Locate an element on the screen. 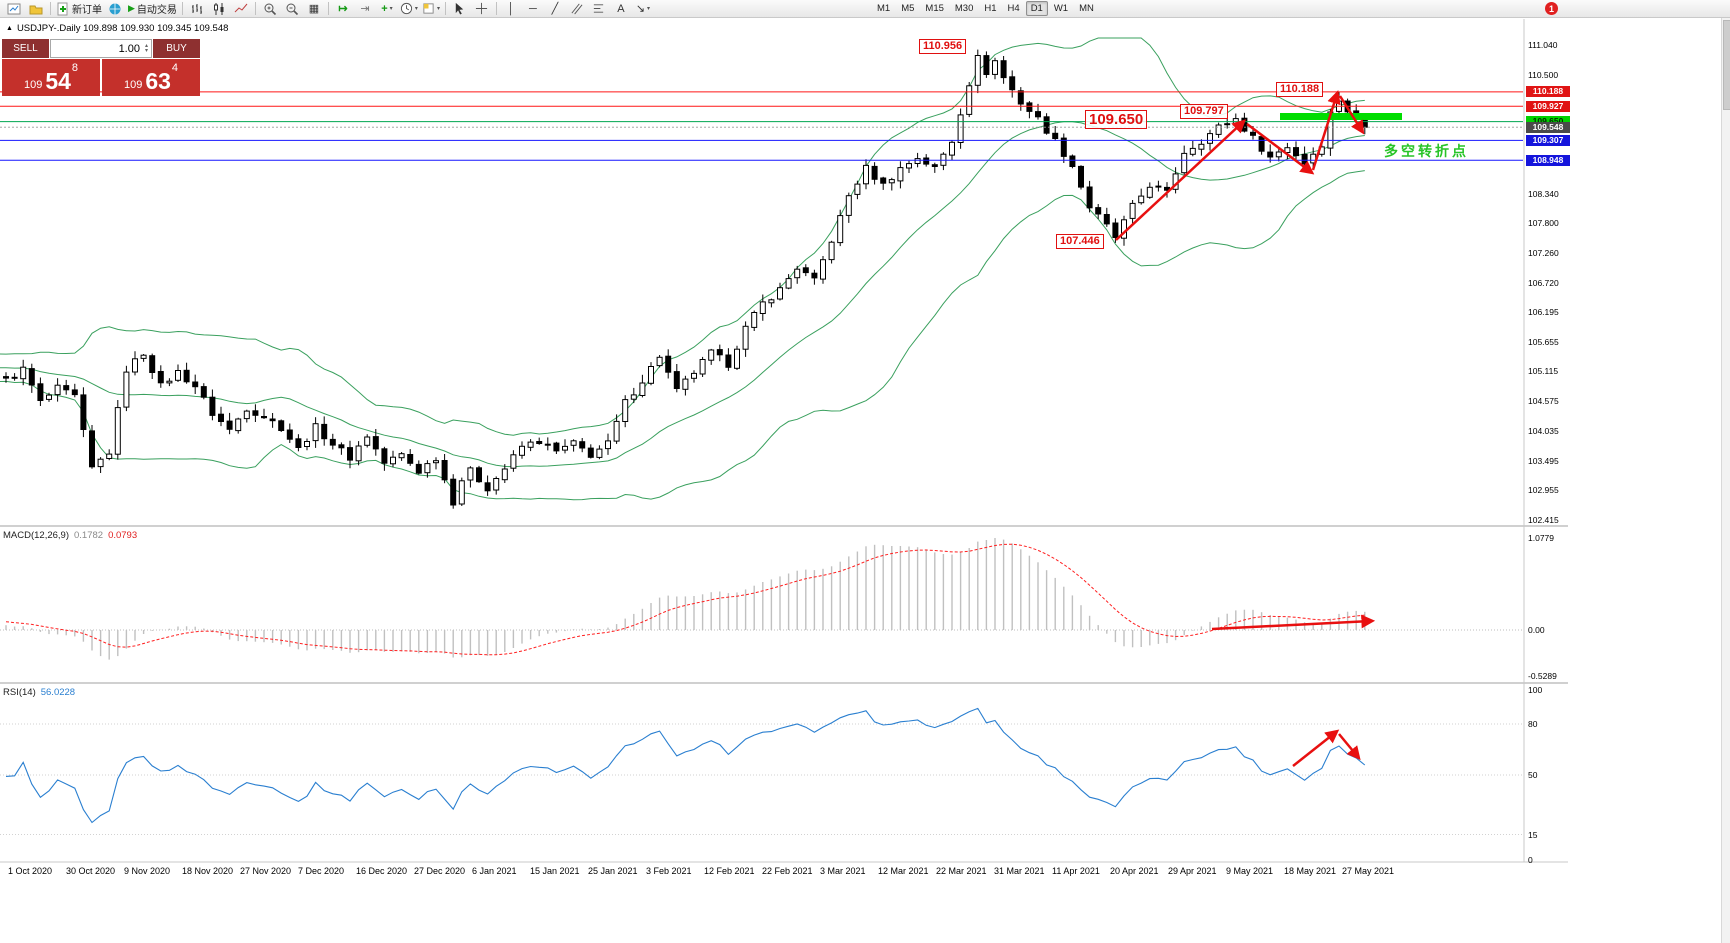 The image size is (1730, 943). auto-scroll-icon: ↦ is located at coordinates (343, 8).